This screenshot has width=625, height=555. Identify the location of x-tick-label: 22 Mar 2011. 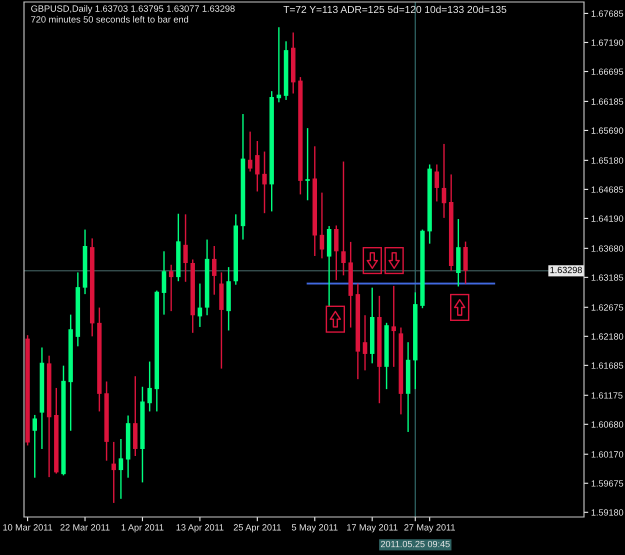
(85, 527).